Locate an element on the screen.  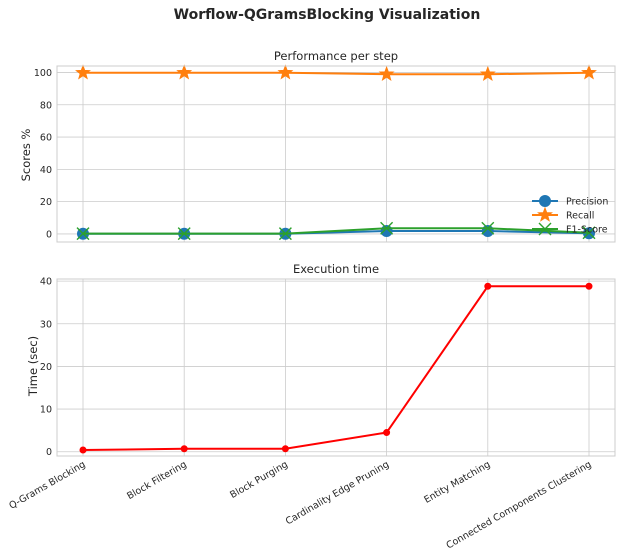
performance-y-tick-label: 40 is located at coordinates (46, 170).